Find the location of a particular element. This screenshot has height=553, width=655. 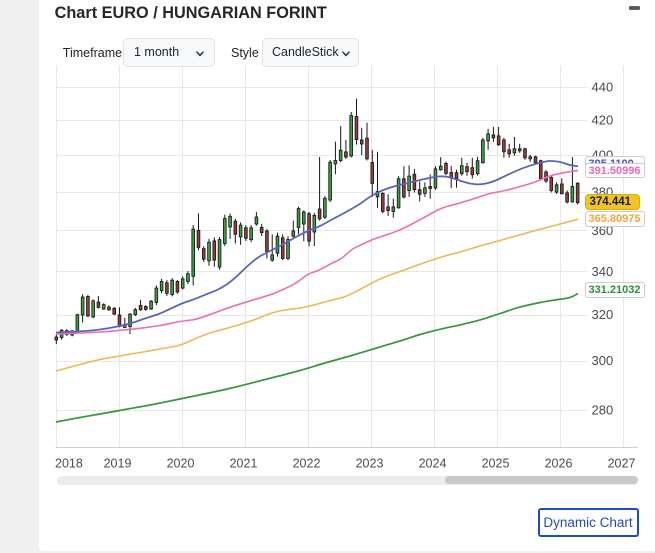

svg-text: 2018 is located at coordinates (69, 464).